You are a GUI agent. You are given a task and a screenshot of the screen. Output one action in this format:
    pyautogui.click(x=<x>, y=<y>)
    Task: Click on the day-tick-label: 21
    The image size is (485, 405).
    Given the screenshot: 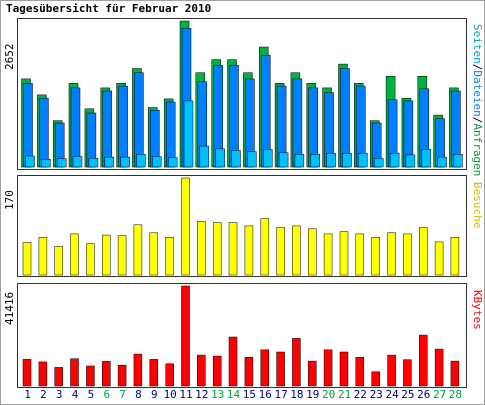 What is the action you would take?
    pyautogui.click(x=344, y=394)
    